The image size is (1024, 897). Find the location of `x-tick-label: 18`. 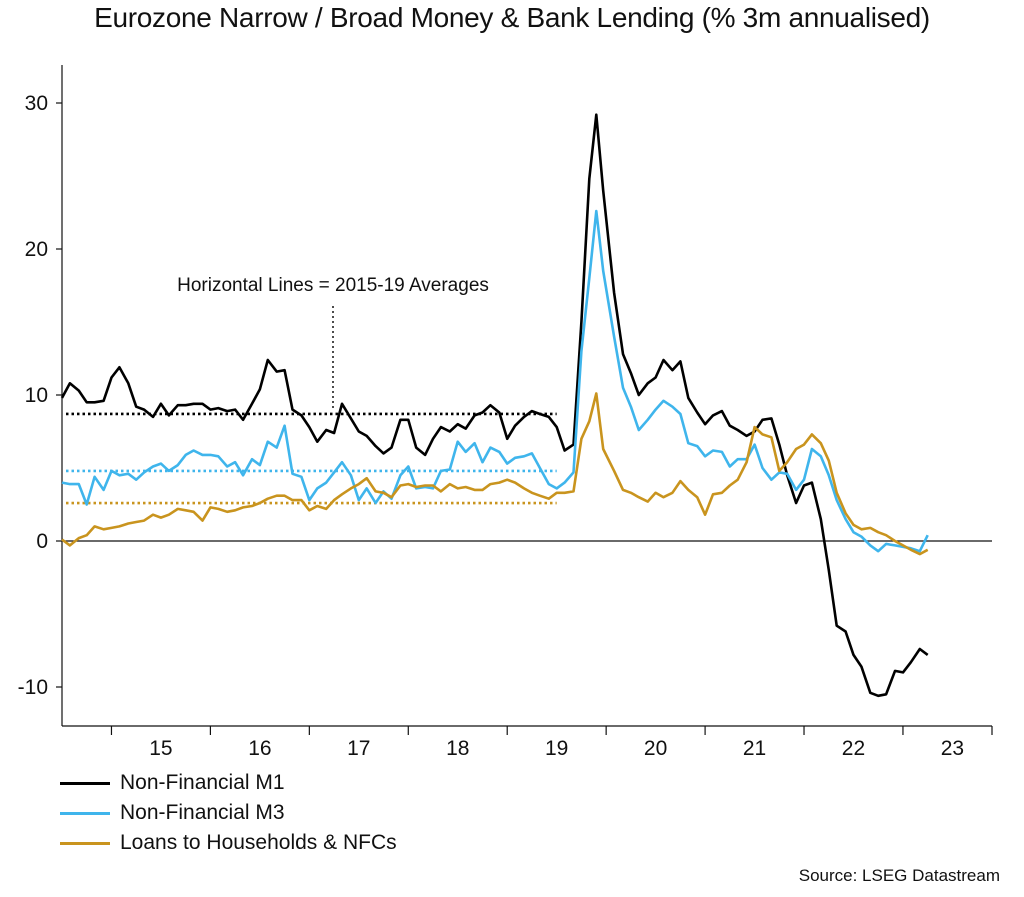

x-tick-label: 18 is located at coordinates (457, 748).